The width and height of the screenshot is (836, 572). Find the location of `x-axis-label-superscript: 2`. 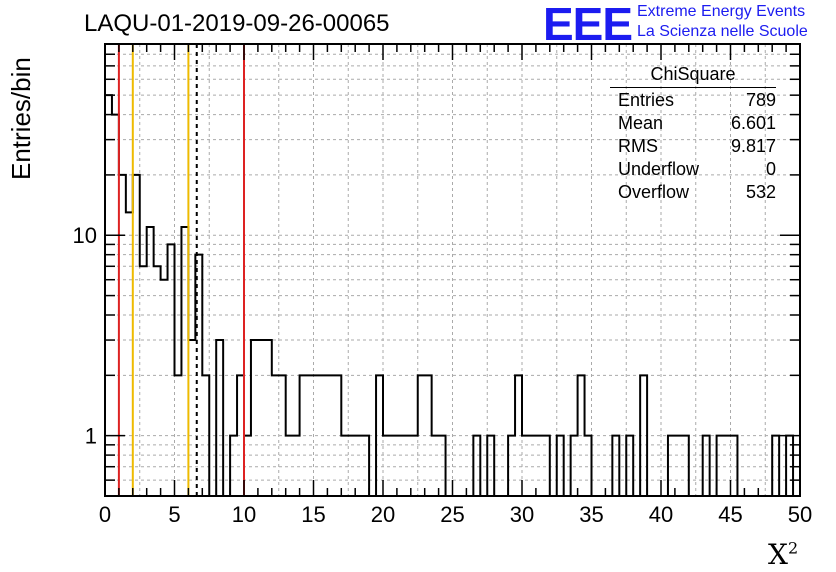

x-axis-label-superscript: 2 is located at coordinates (793, 548).